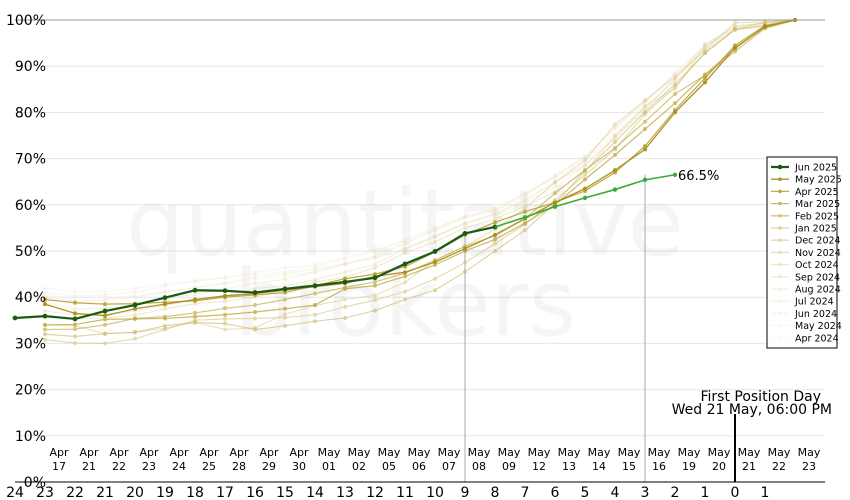 The height and width of the screenshot is (500, 850). What do you see at coordinates (30, 206) in the screenshot?
I see `y-tick-label: 60%` at bounding box center [30, 206].